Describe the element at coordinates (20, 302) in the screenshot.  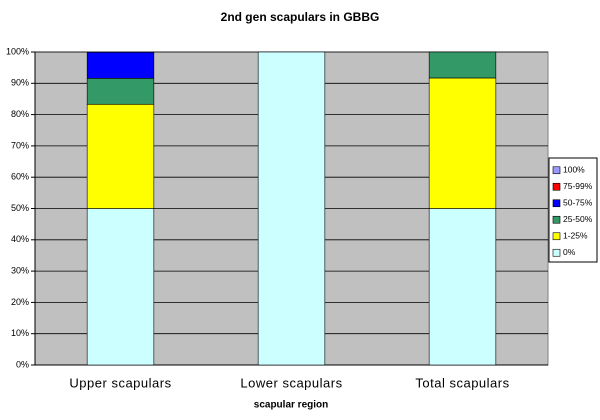
I see `y-tick-label: 20%` at that location.